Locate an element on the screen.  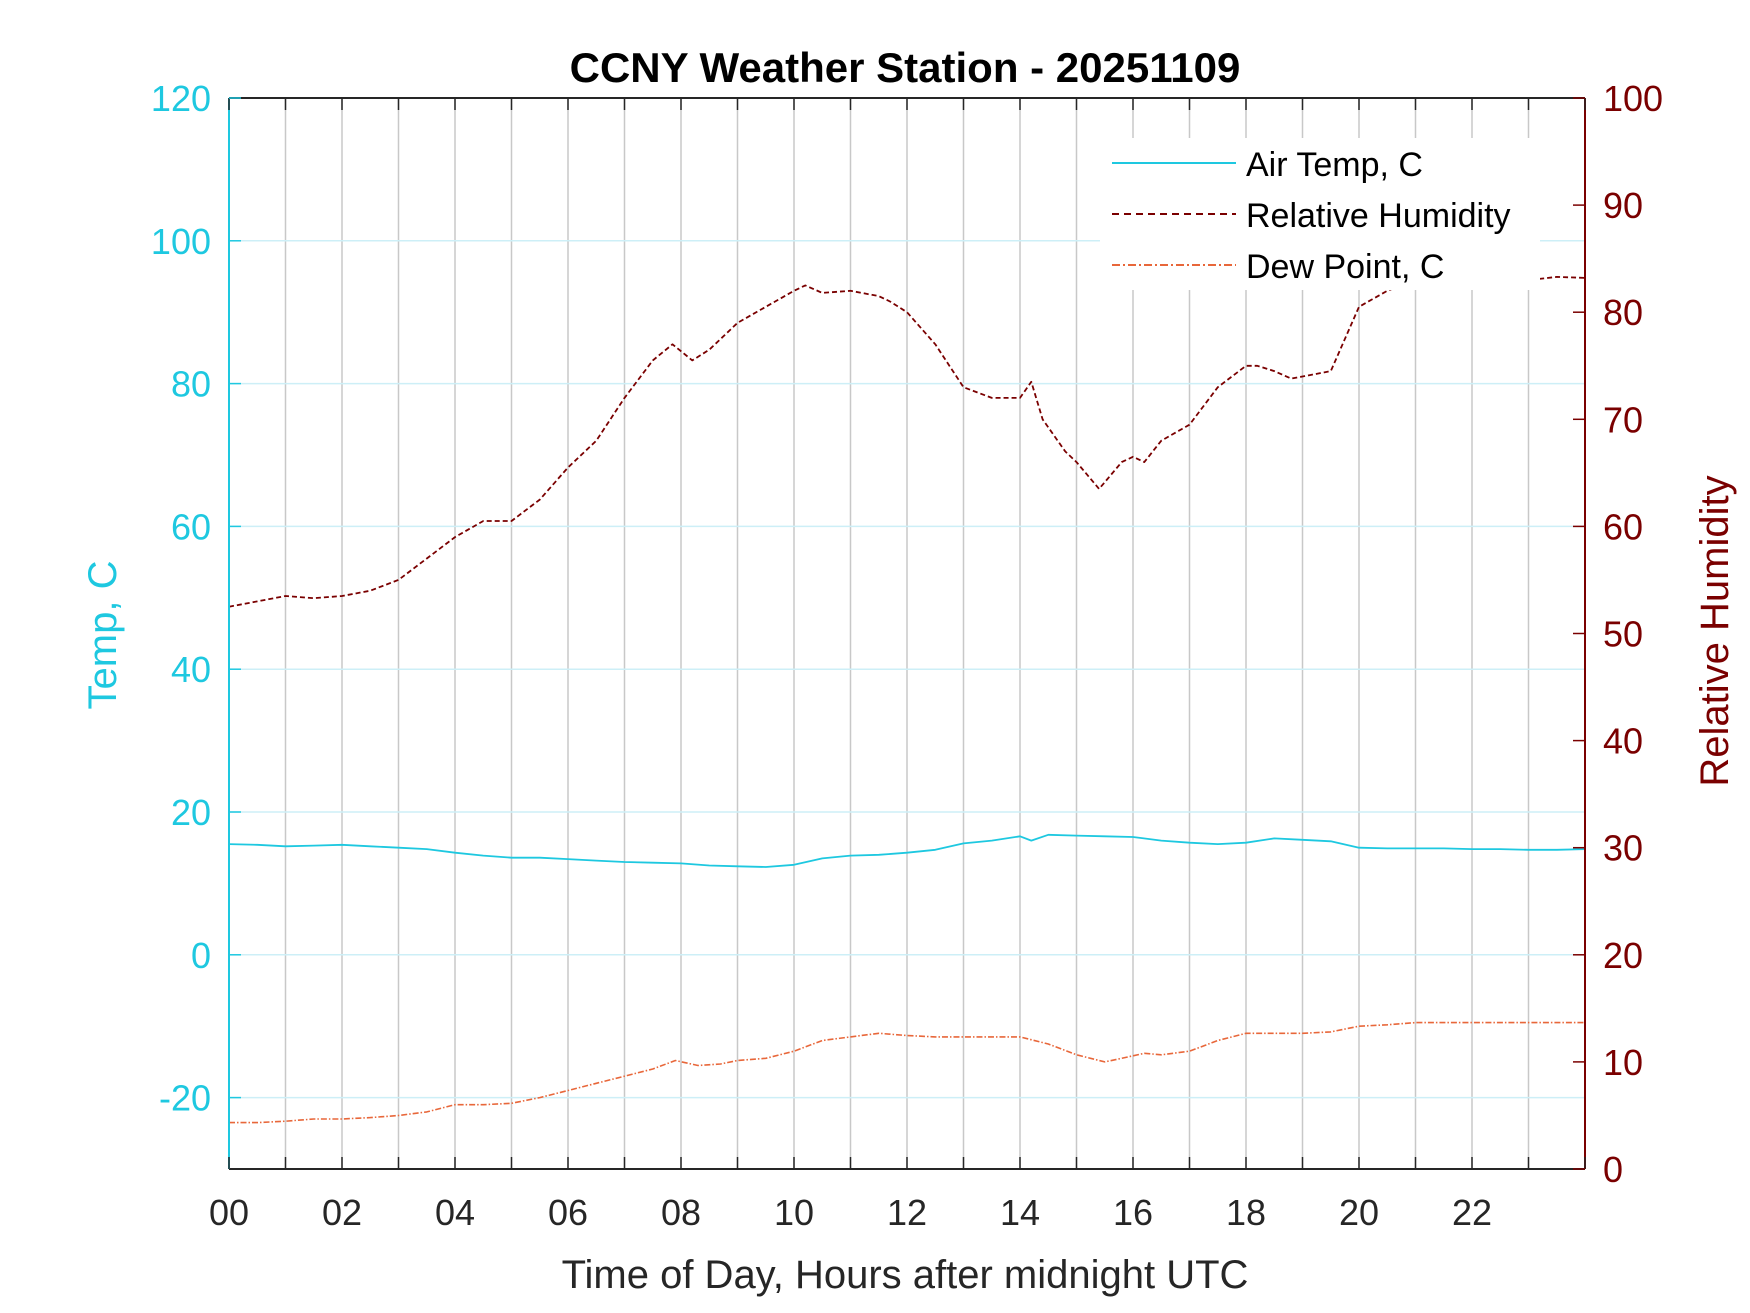
y-right-tick-label: 30 is located at coordinates (1623, 848).